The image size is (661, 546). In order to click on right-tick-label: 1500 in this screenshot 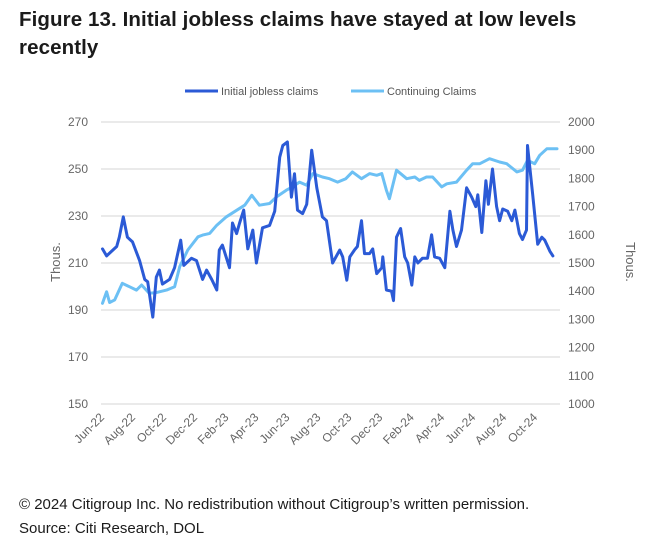, I will do `click(581, 263)`.